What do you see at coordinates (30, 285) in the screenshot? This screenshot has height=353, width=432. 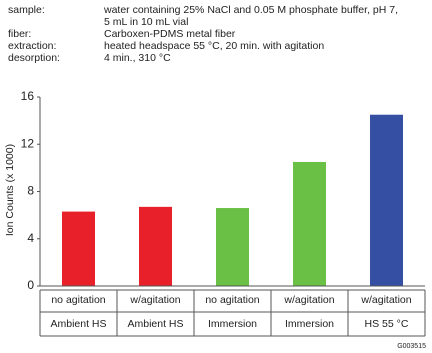 I see `y-tick-label: 0` at bounding box center [30, 285].